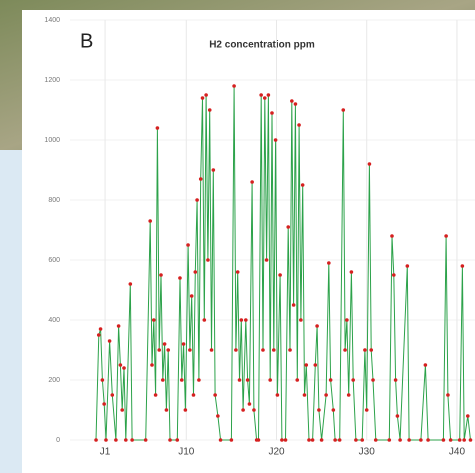 The height and width of the screenshot is (473, 475). Describe the element at coordinates (52, 80) in the screenshot. I see `y-tick-label: 1200` at that location.